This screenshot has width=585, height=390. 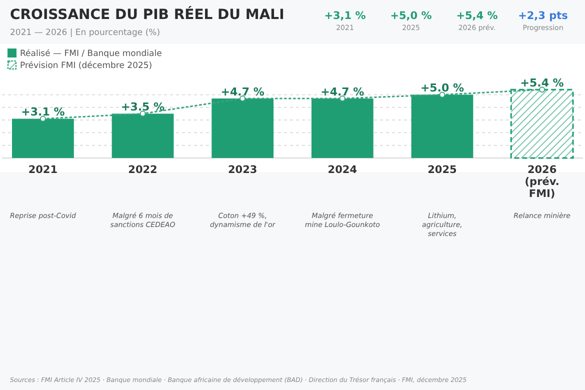 What do you see at coordinates (477, 16) in the screenshot?
I see `text: +5,4 %` at bounding box center [477, 16].